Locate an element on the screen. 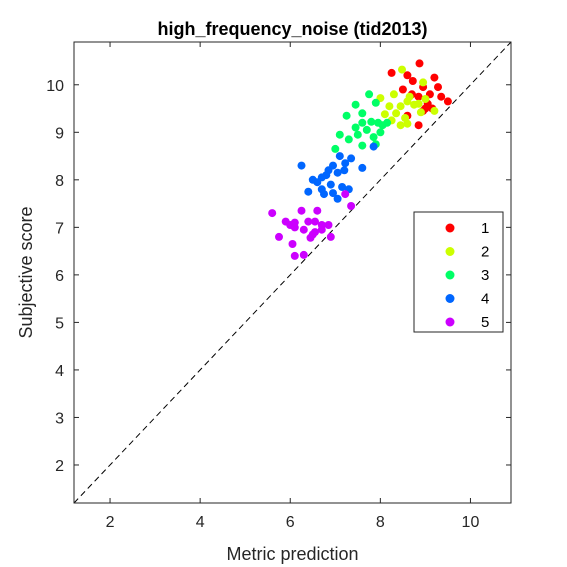 Image resolution: width=567 pixels, height=567 pixels. y-tick-label-7: 7 is located at coordinates (59, 228).